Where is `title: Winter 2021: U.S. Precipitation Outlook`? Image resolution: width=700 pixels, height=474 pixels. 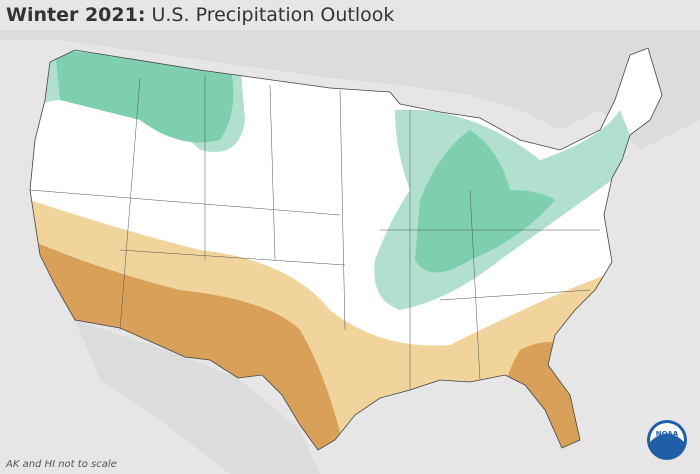
title: Winter 2021: U.S. Precipitation Outlook is located at coordinates (200, 15).